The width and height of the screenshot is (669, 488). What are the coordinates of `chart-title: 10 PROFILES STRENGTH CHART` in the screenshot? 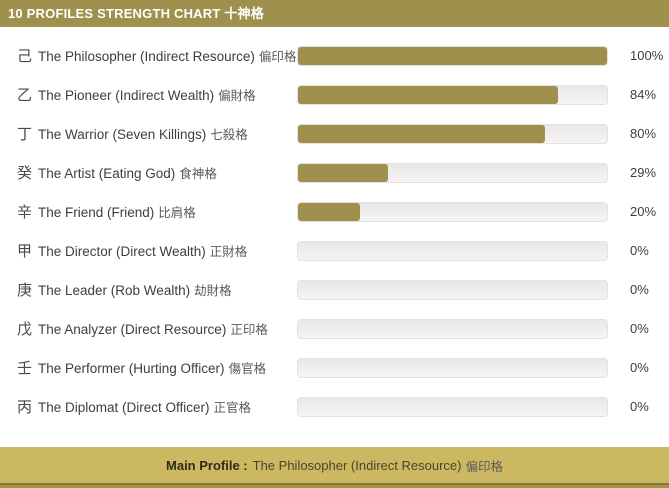 It's located at (114, 13).